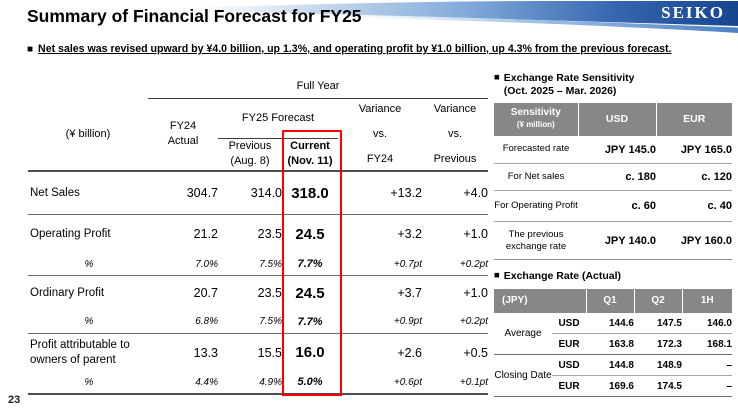 The image size is (738, 415). What do you see at coordinates (693, 12) in the screenshot?
I see `seiko-logo: SEIKO` at bounding box center [693, 12].